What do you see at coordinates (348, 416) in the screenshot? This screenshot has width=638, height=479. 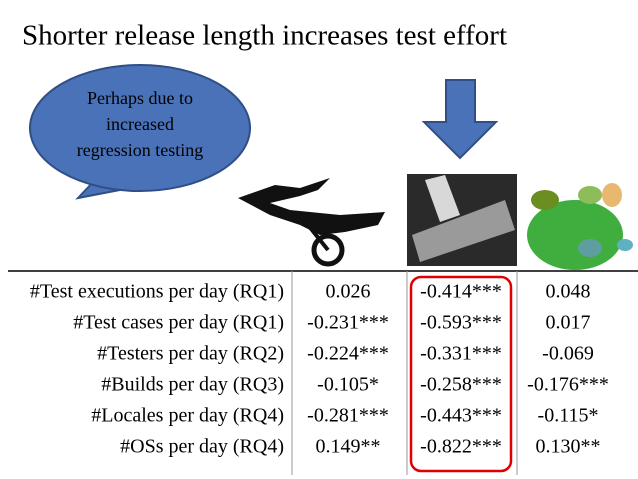 I see `table-cell: -0.281***` at bounding box center [348, 416].